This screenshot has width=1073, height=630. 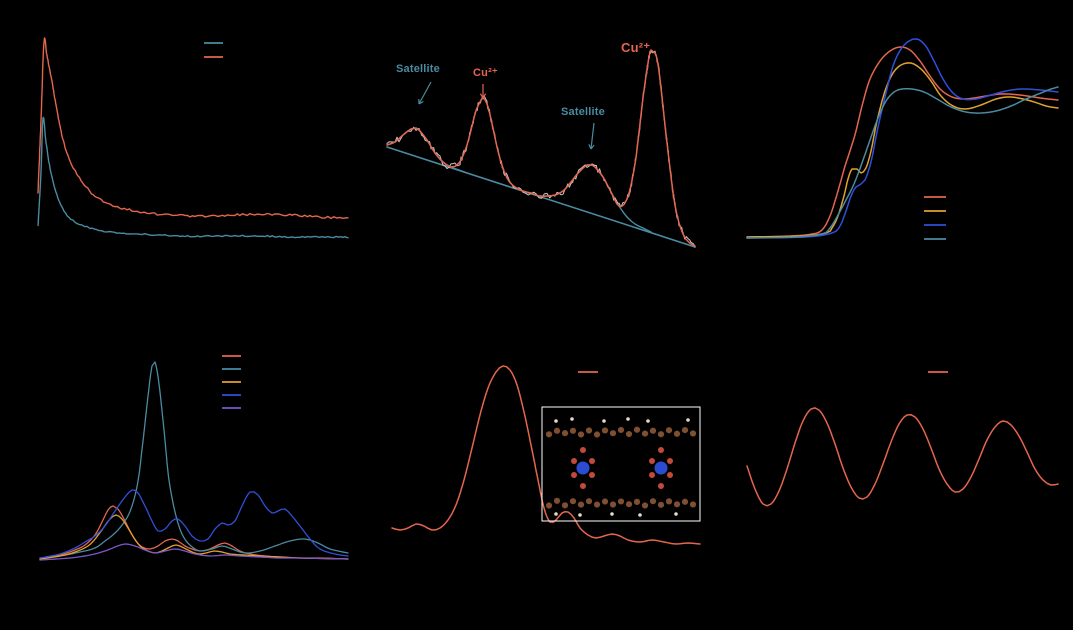 I want to click on panel-f-exafs-oscillation, so click(x=902, y=439).